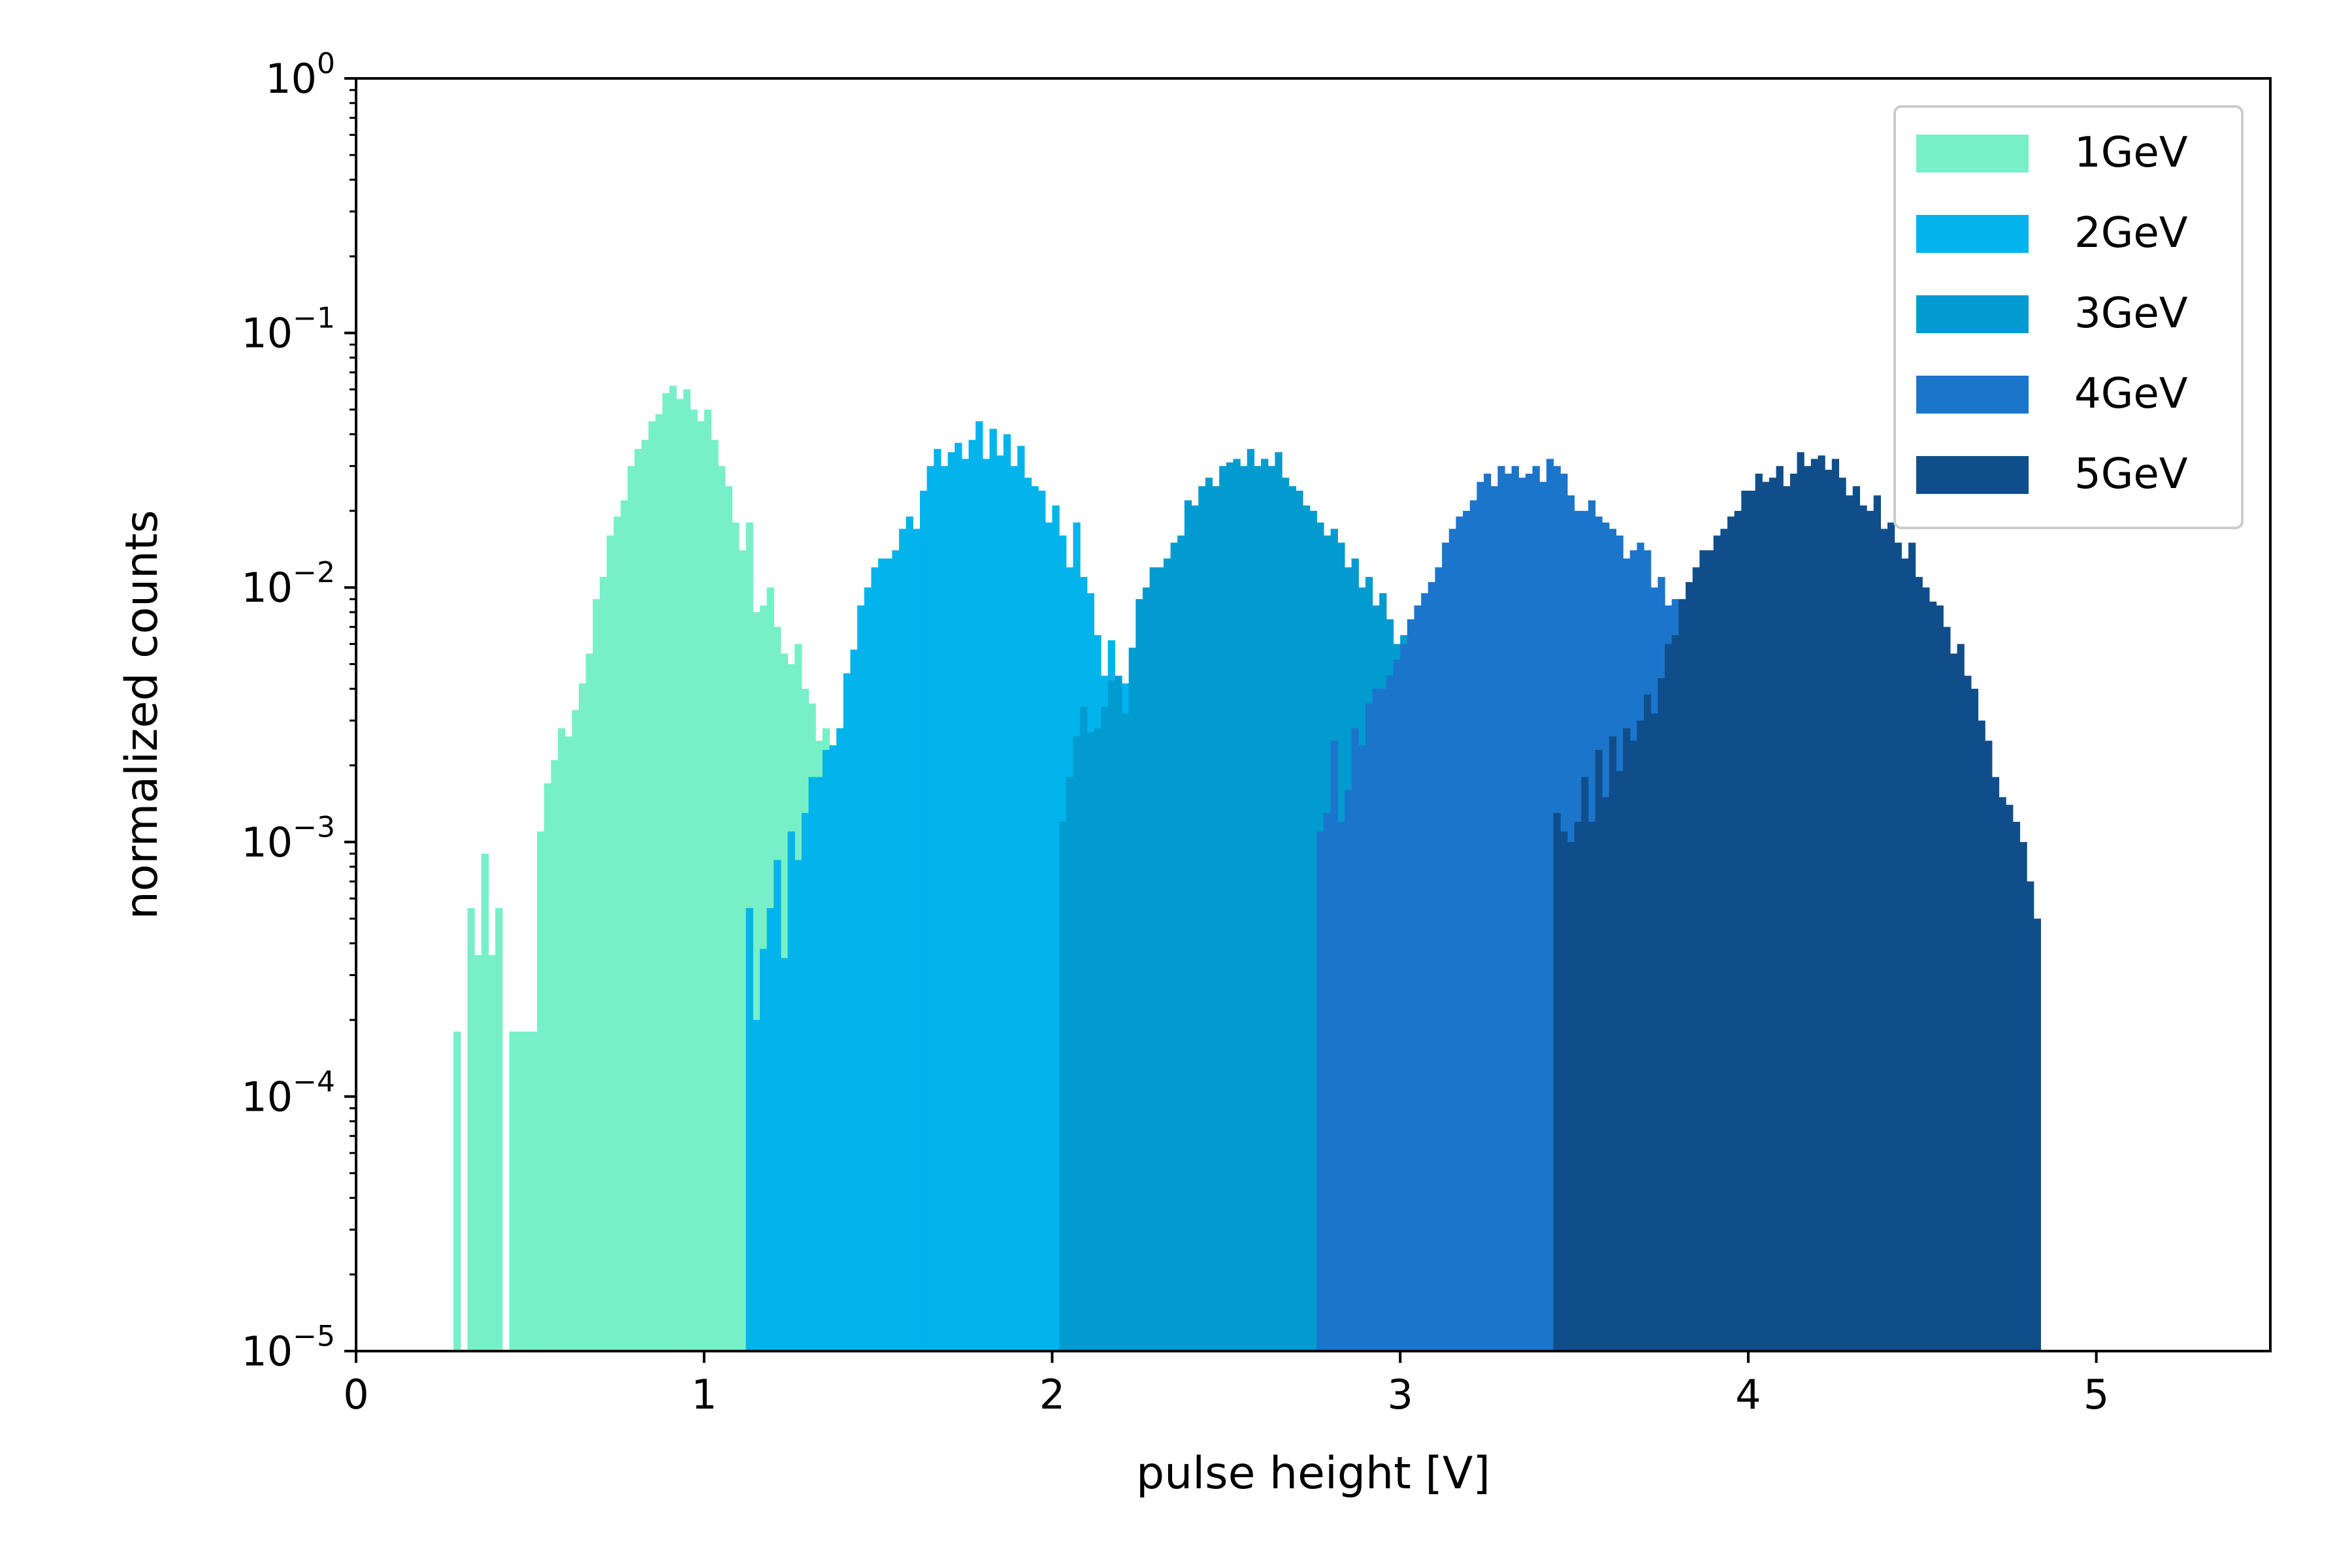  What do you see at coordinates (288, 329) in the screenshot?
I see `y-tick-label-4: 10⁻¹` at bounding box center [288, 329].